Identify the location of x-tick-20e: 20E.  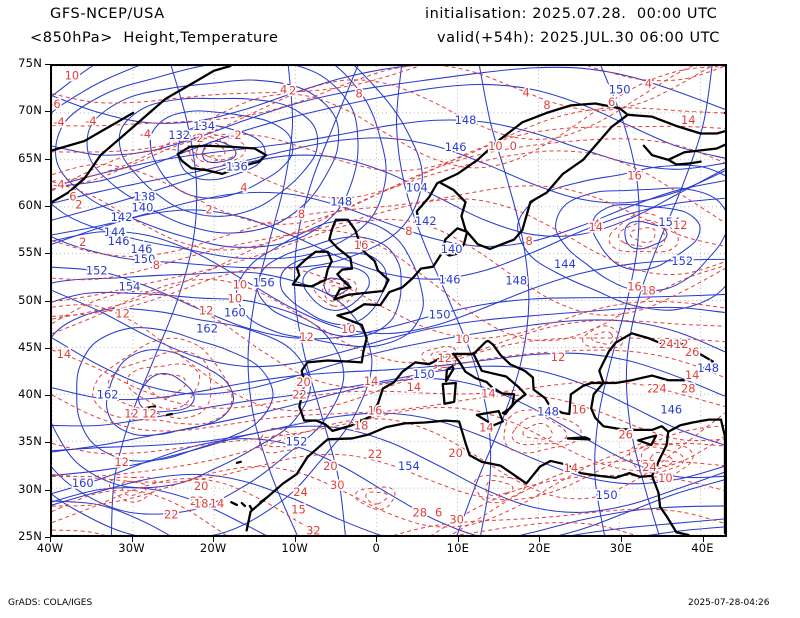
(539, 548).